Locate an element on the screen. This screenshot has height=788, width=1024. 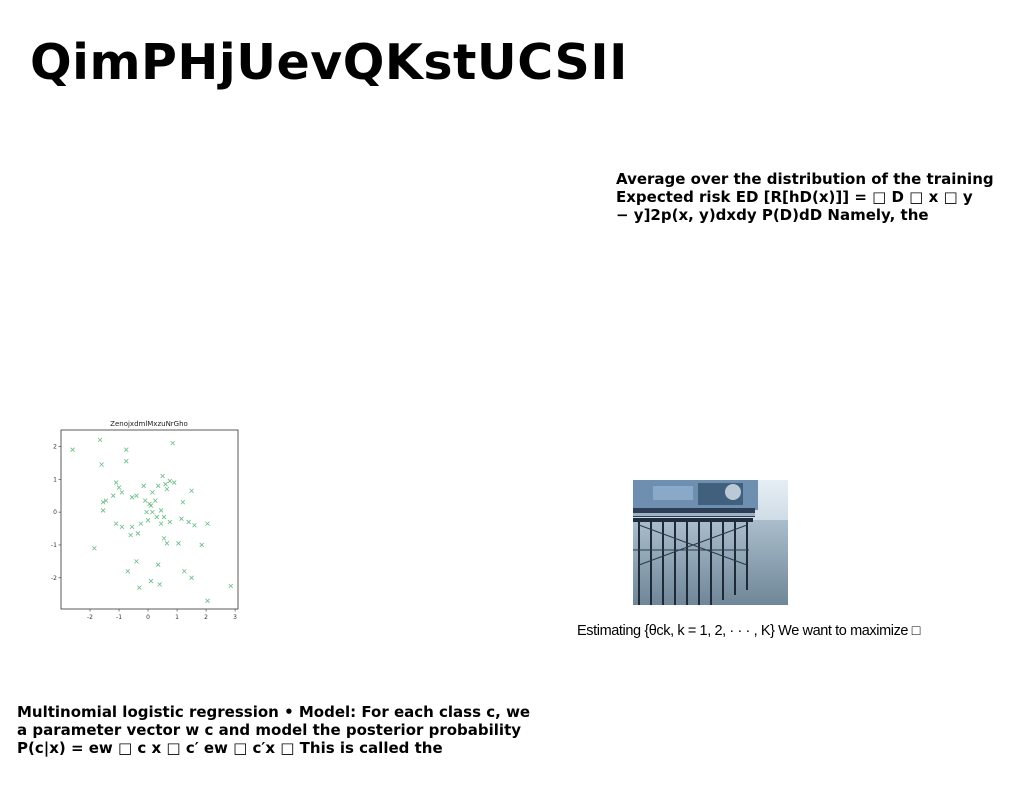
y-tick-label: 0 is located at coordinates (55, 512).